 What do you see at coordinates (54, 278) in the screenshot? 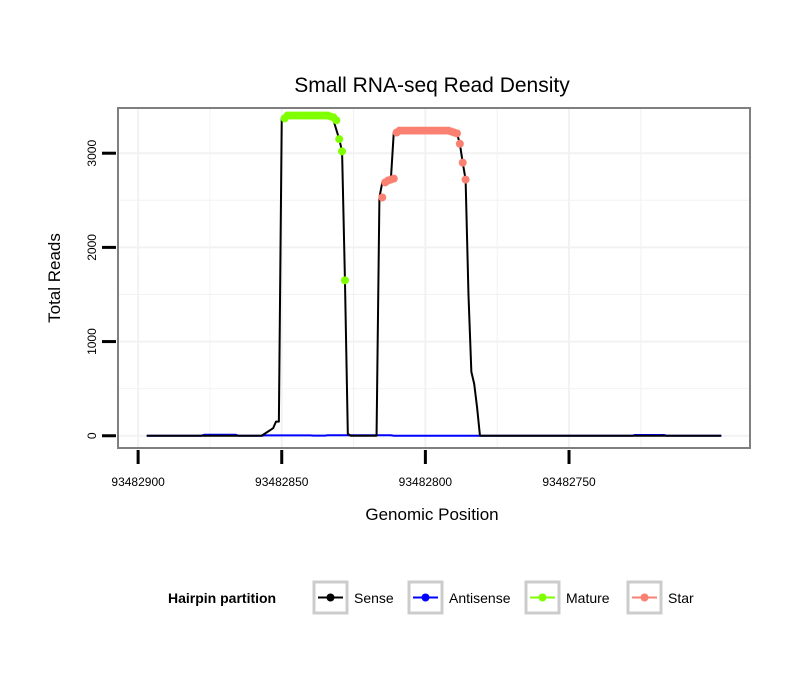
I see `y-axis-title: Total Reads` at bounding box center [54, 278].